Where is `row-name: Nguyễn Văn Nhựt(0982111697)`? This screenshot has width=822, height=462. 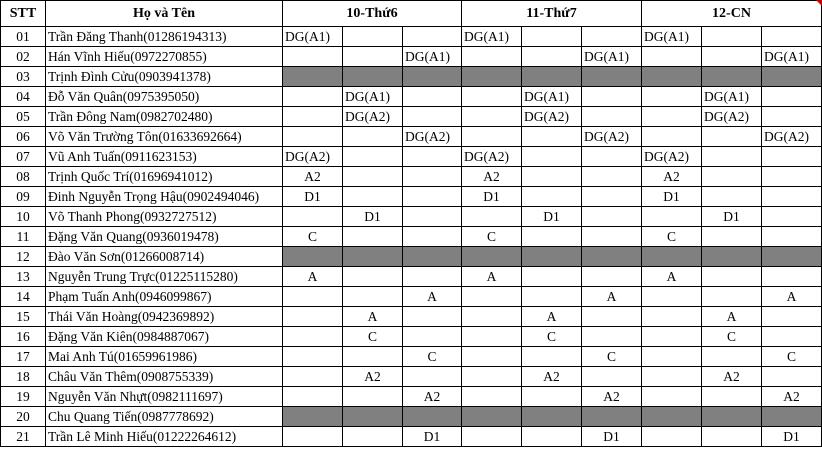
row-name: Nguyễn Văn Nhựt(0982111697) is located at coordinates (164, 396).